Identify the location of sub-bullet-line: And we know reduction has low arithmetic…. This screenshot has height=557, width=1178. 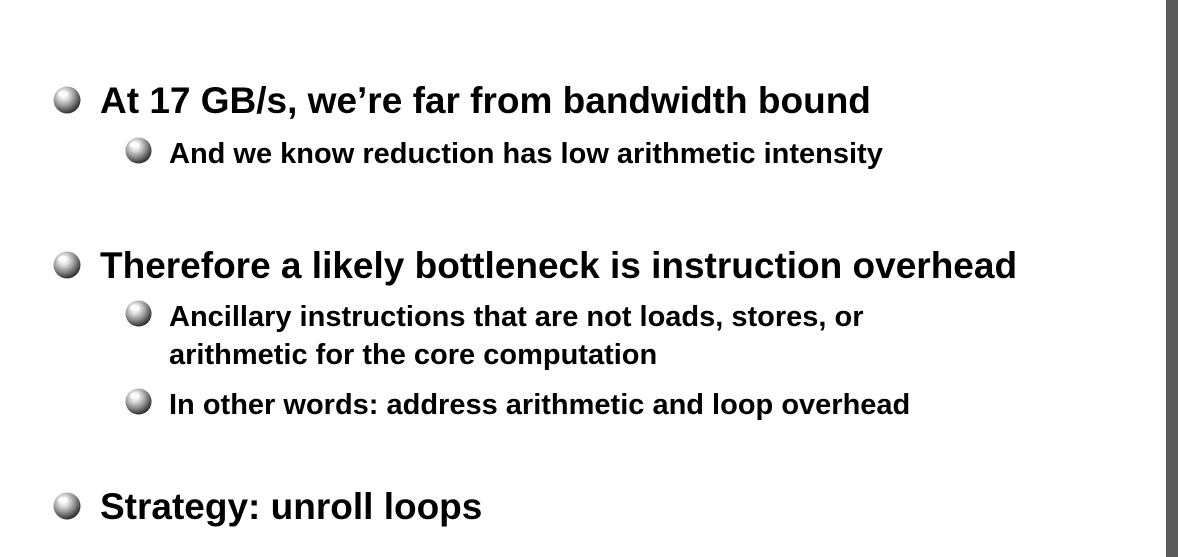
(526, 154).